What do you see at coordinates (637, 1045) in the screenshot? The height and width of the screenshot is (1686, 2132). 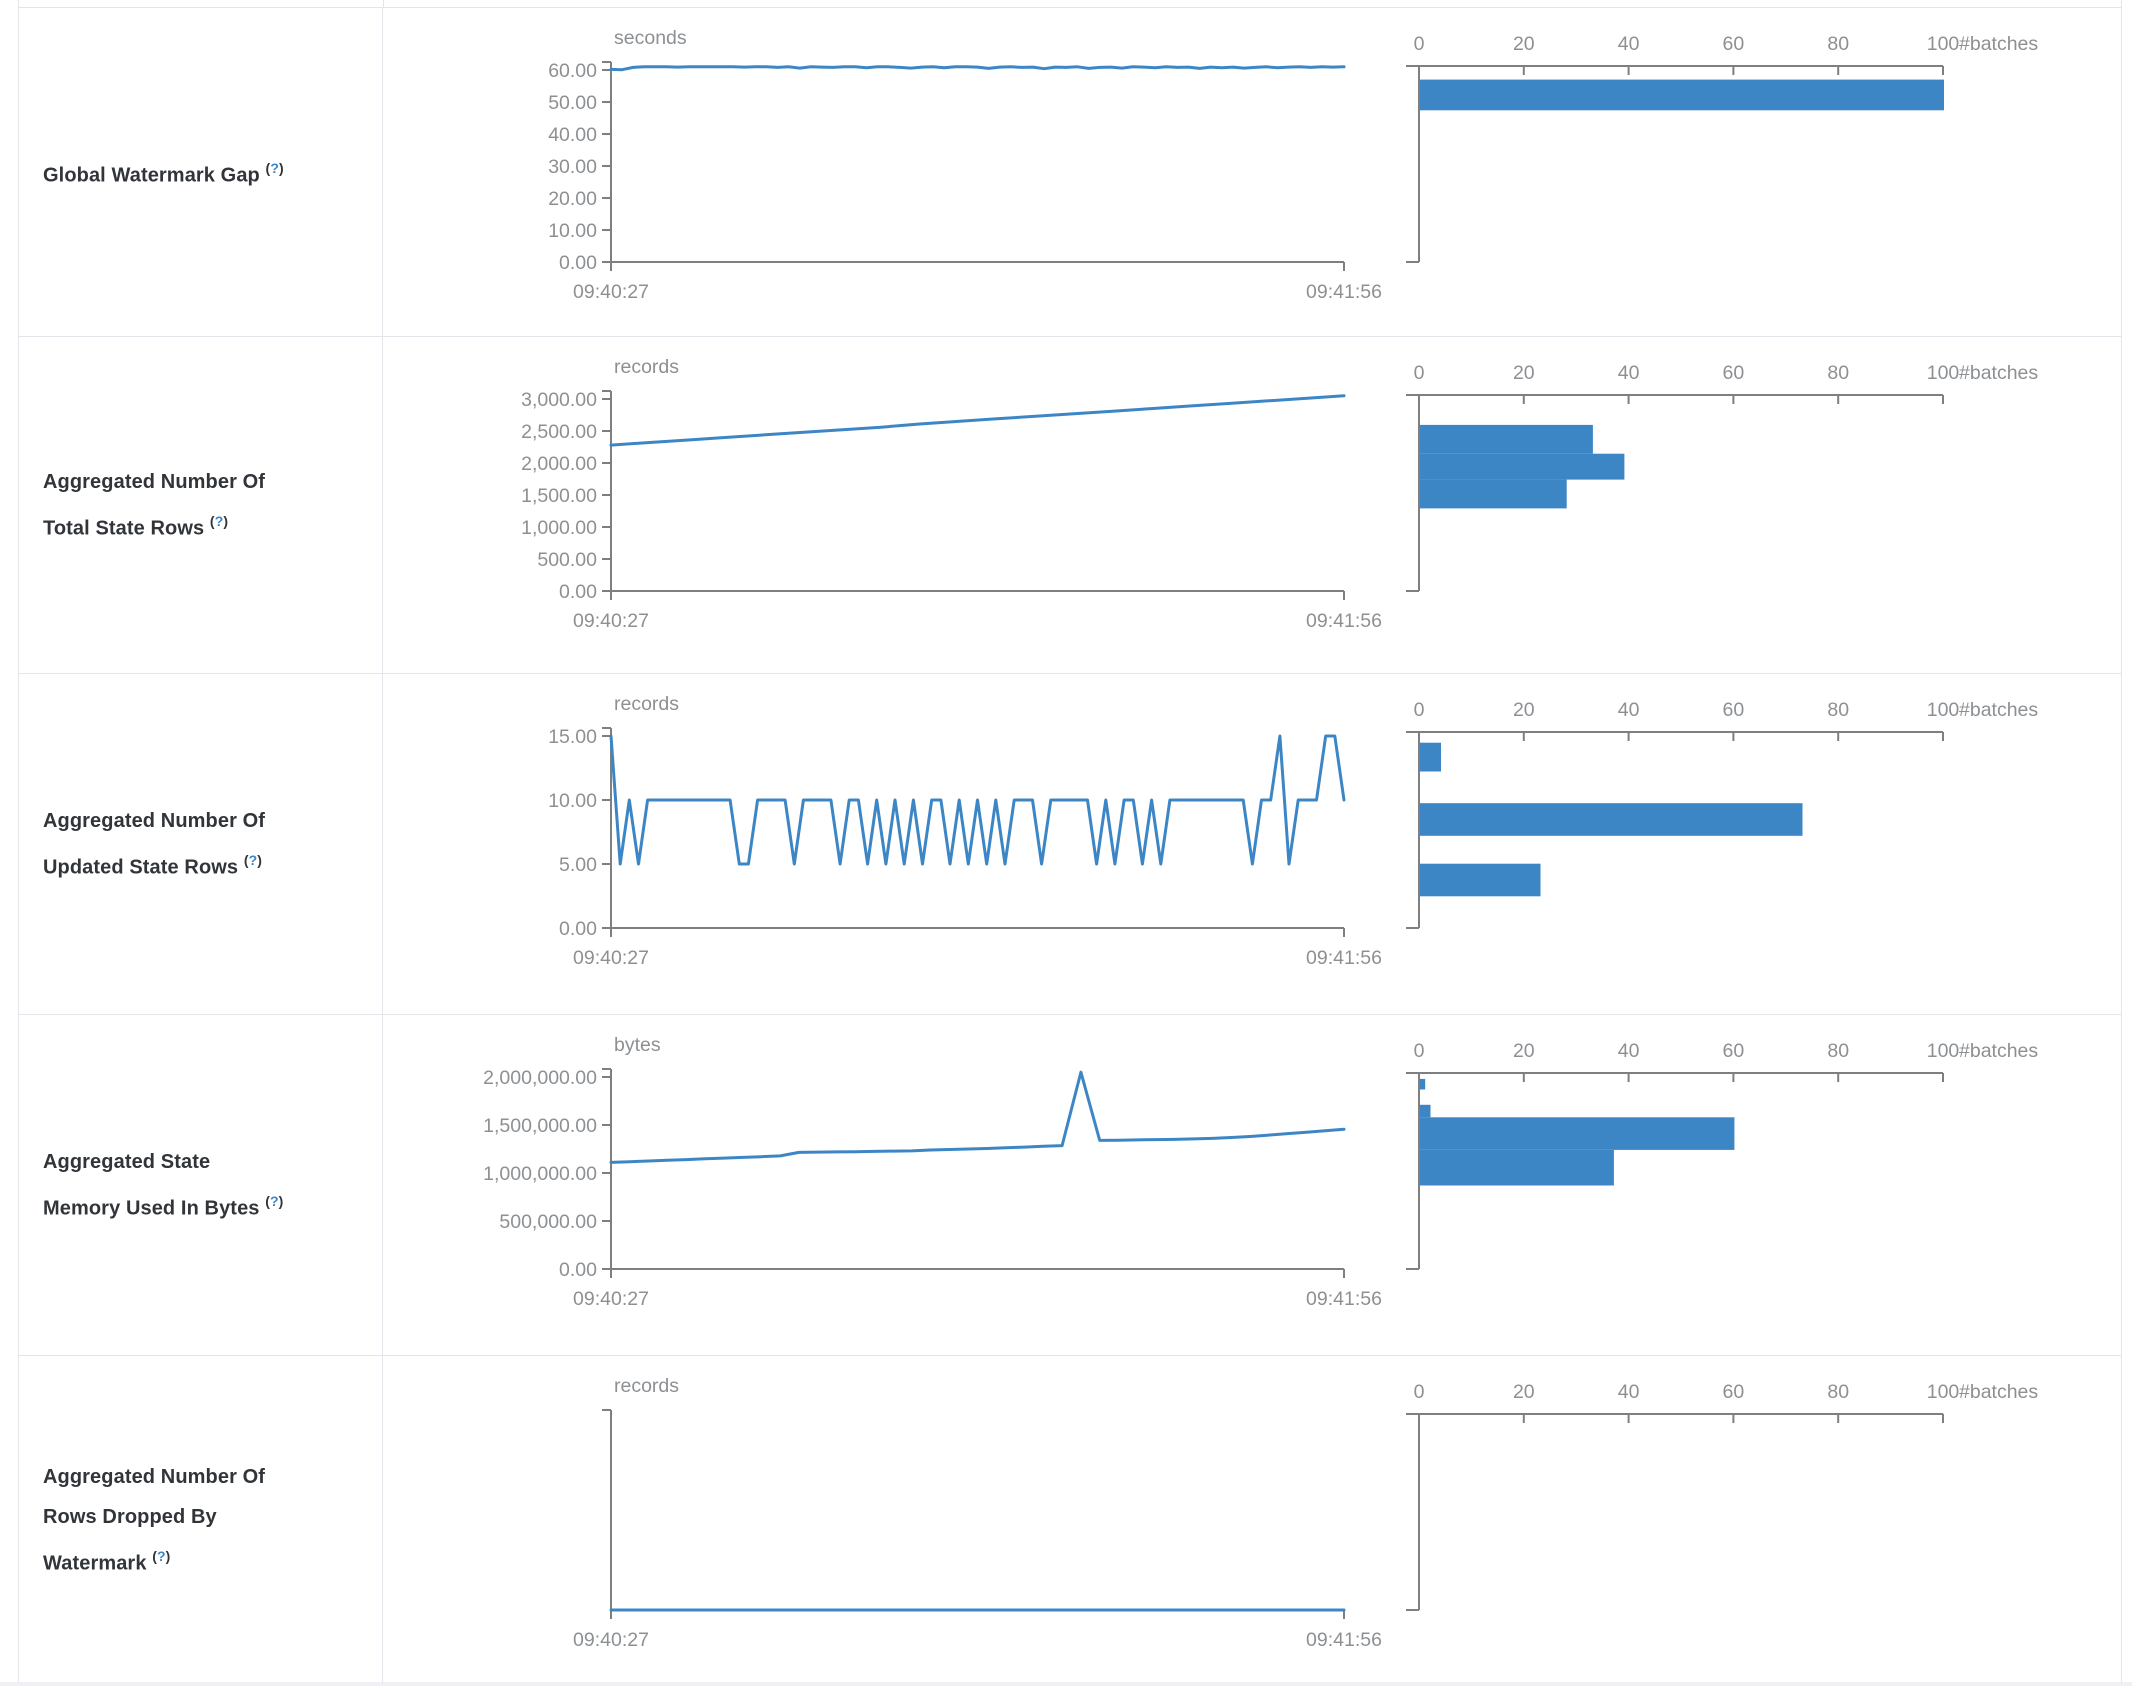 I see `svg-text: bytes` at bounding box center [637, 1045].